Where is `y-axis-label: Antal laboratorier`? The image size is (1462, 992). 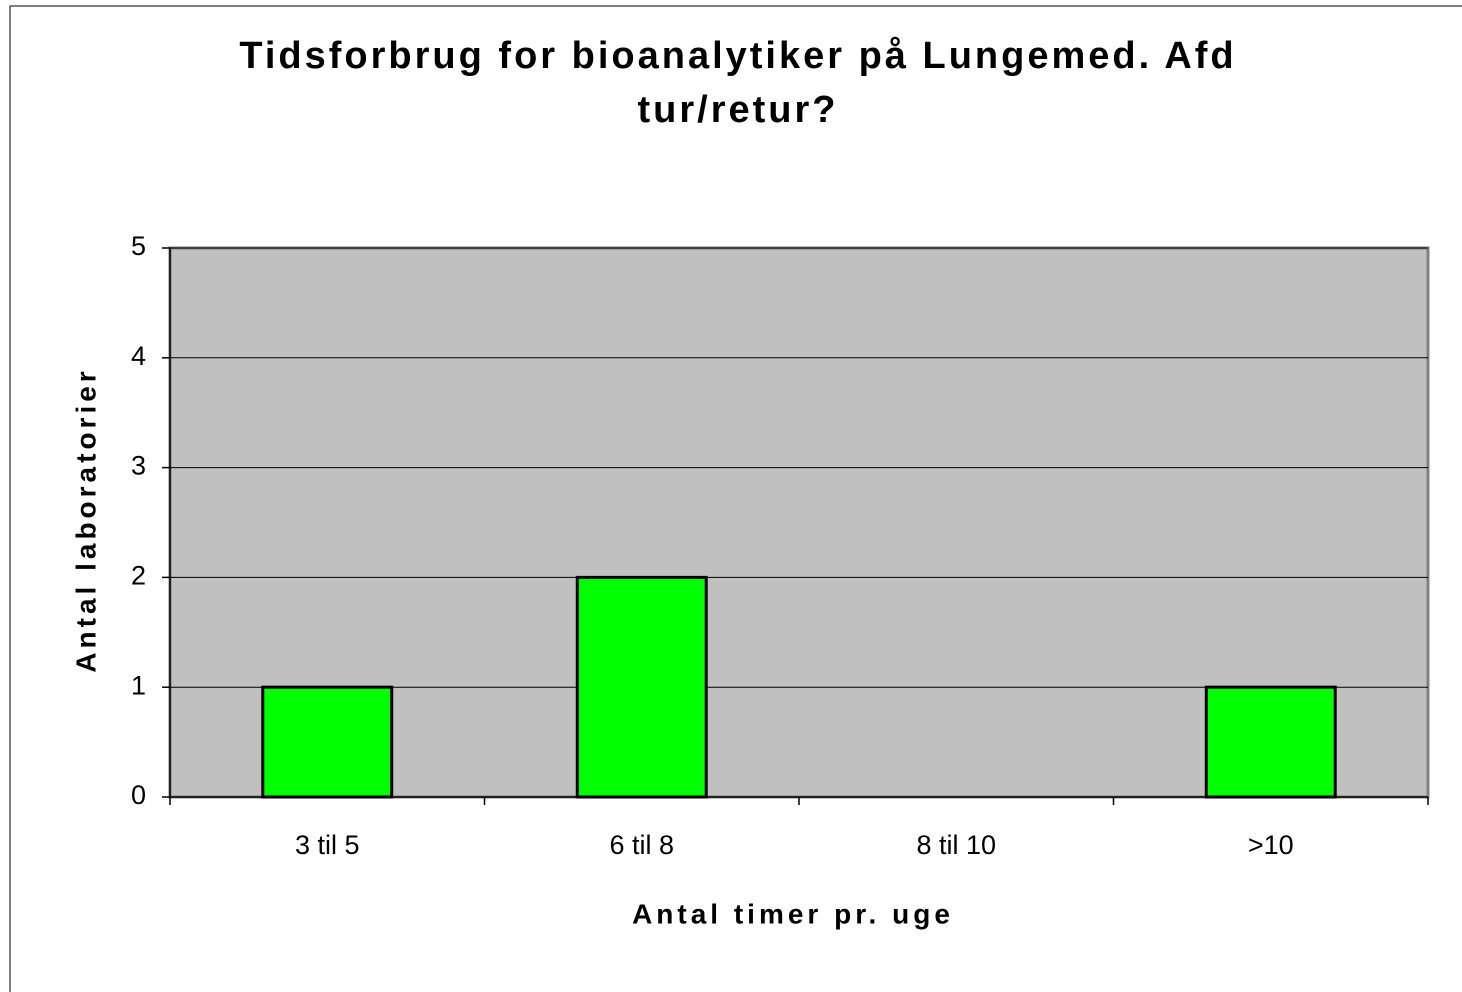 y-axis-label: Antal laboratorier is located at coordinates (85, 519).